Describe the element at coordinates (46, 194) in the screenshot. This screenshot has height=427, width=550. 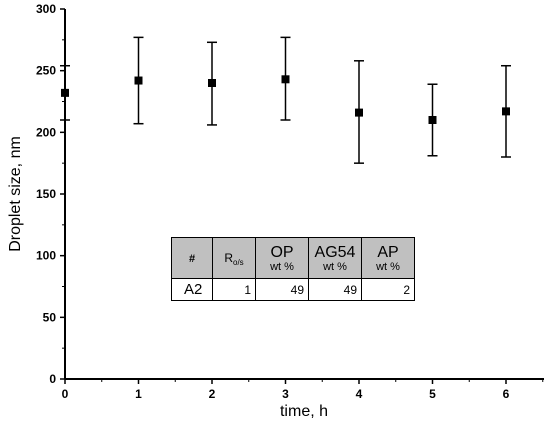
I see `y-tick-label: 150` at that location.